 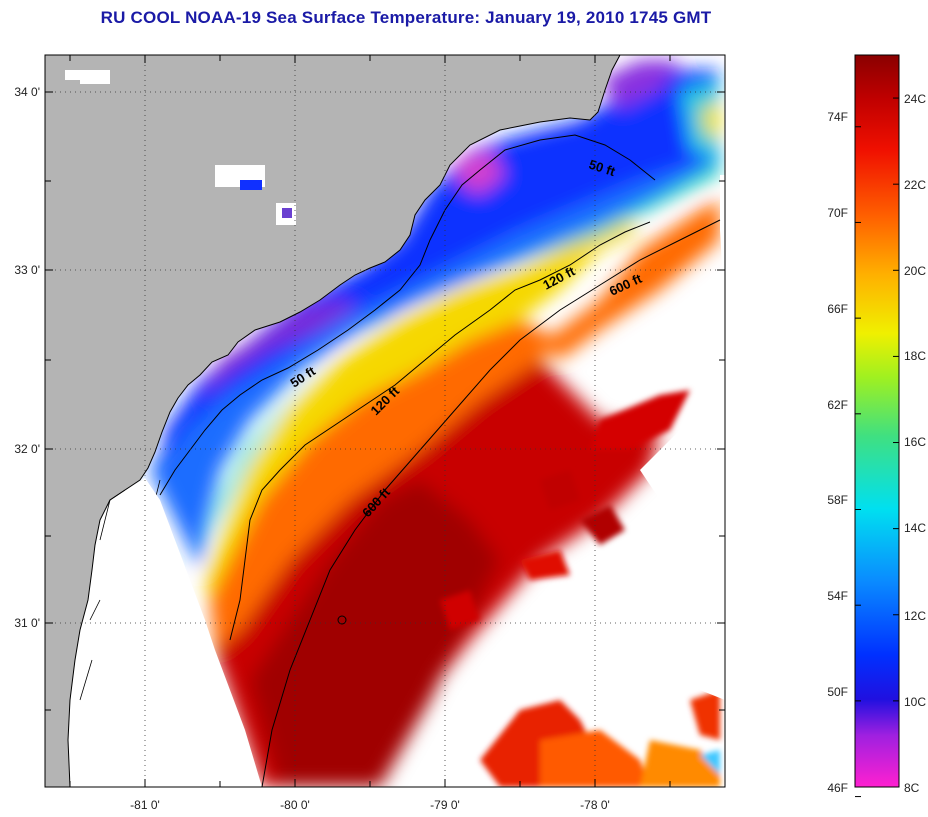 I want to click on lon-tick-label: -81 0', so click(x=145, y=805).